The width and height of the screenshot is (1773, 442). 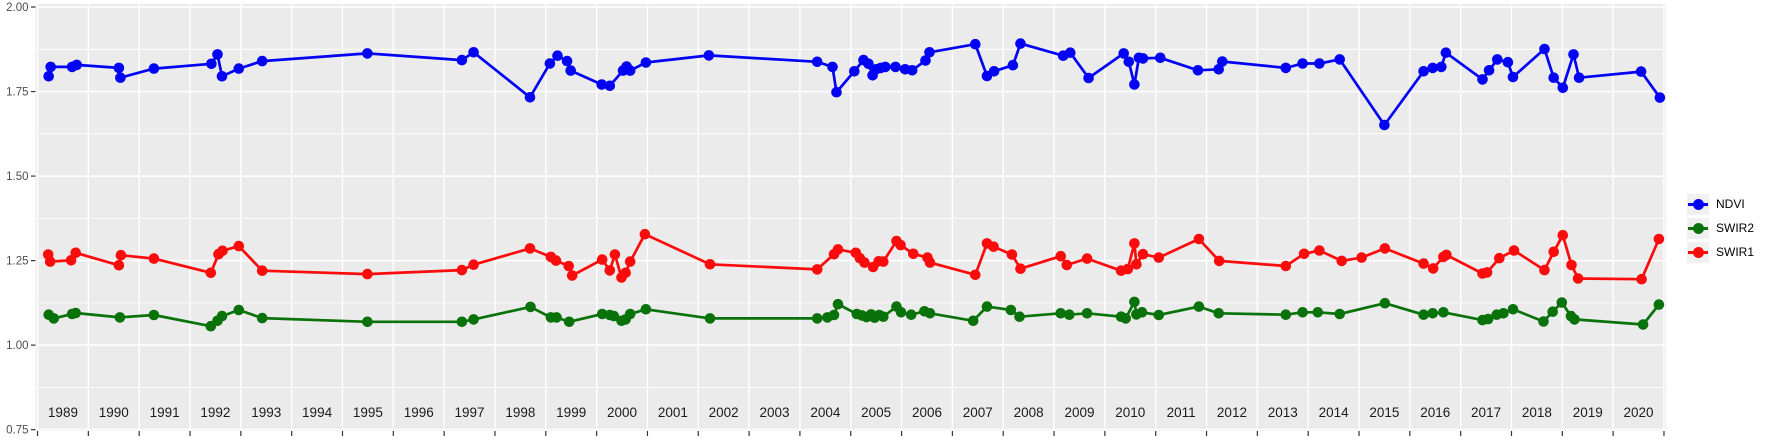 I want to click on y-tick-label: 0.75, so click(x=17, y=431).